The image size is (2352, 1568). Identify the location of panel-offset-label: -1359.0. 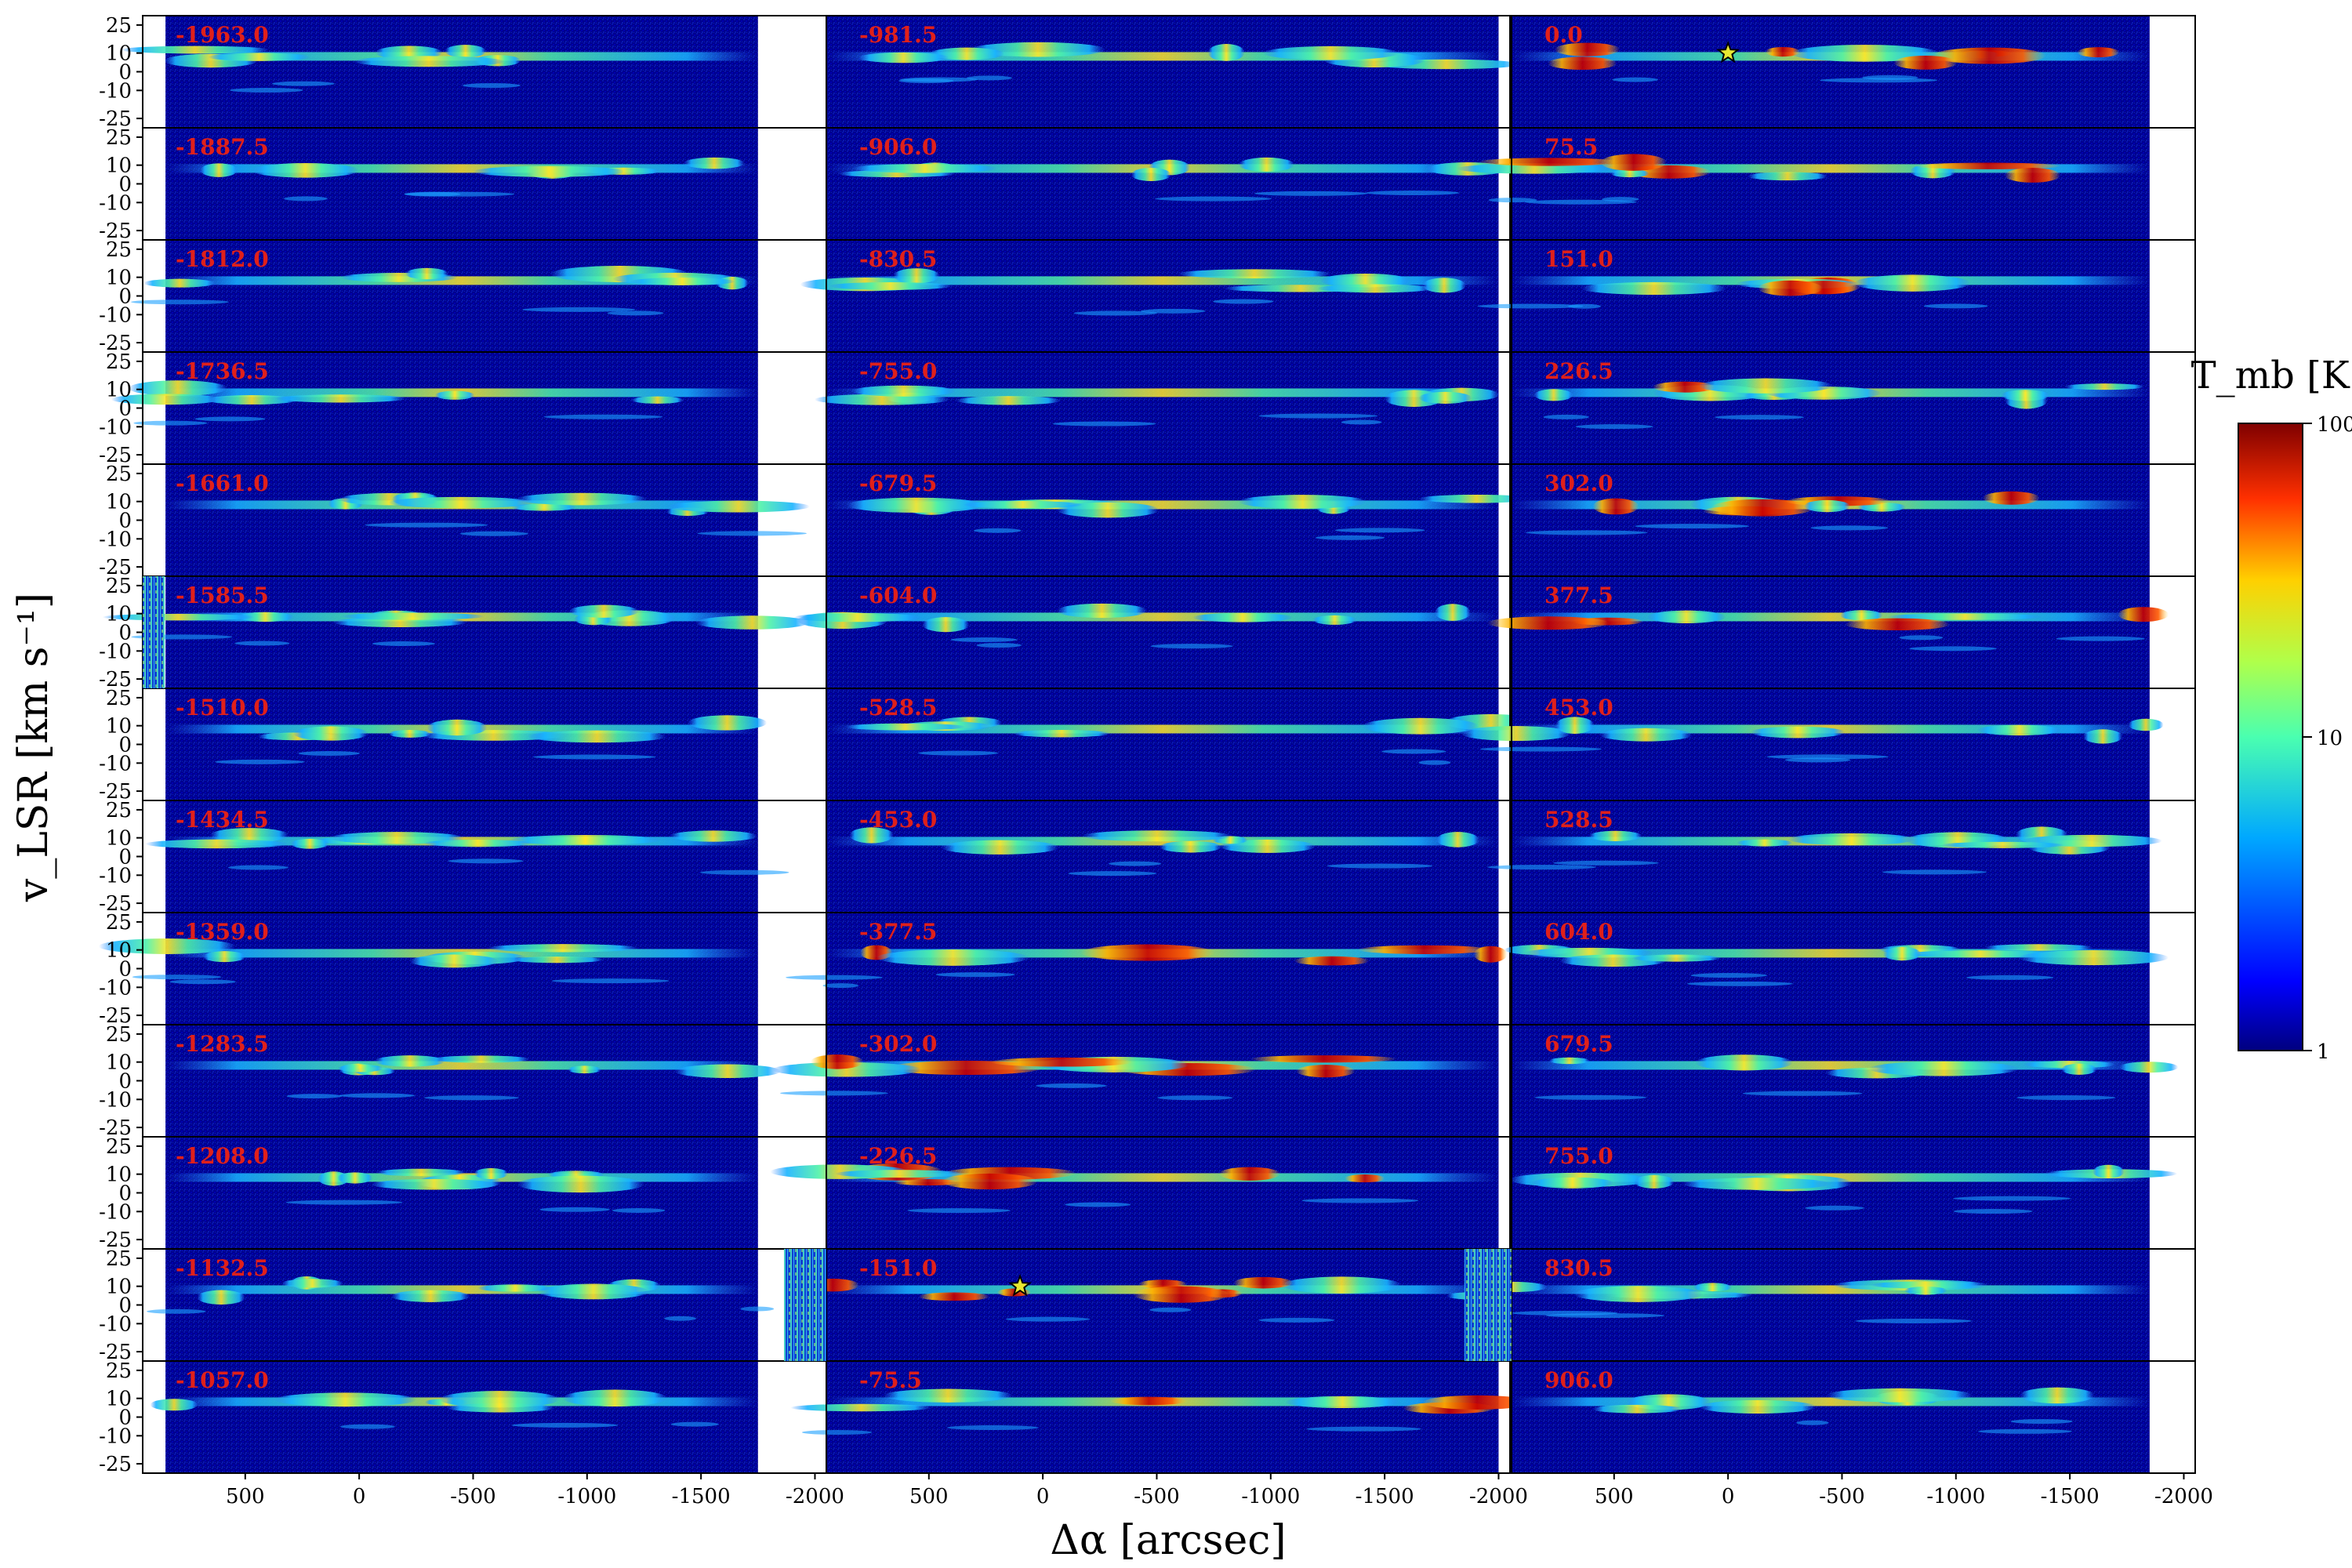
(222, 932).